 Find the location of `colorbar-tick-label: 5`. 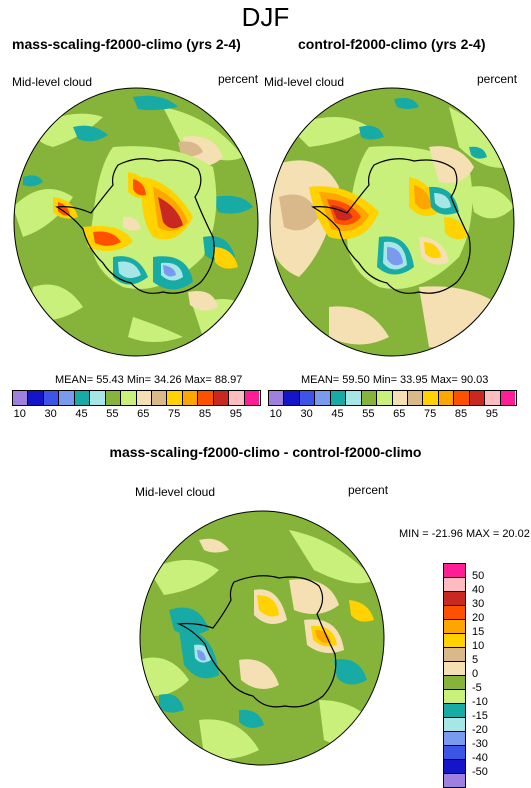

colorbar-tick-label: 5 is located at coordinates (475, 660).